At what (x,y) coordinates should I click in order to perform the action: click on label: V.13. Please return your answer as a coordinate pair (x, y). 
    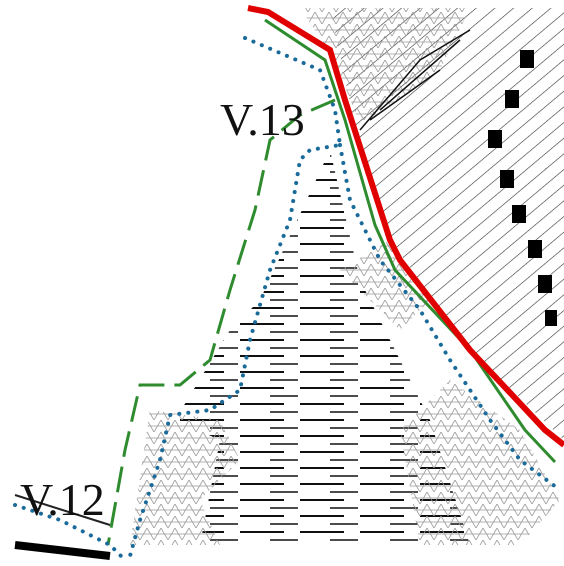
    Looking at the image, I should click on (262, 119).